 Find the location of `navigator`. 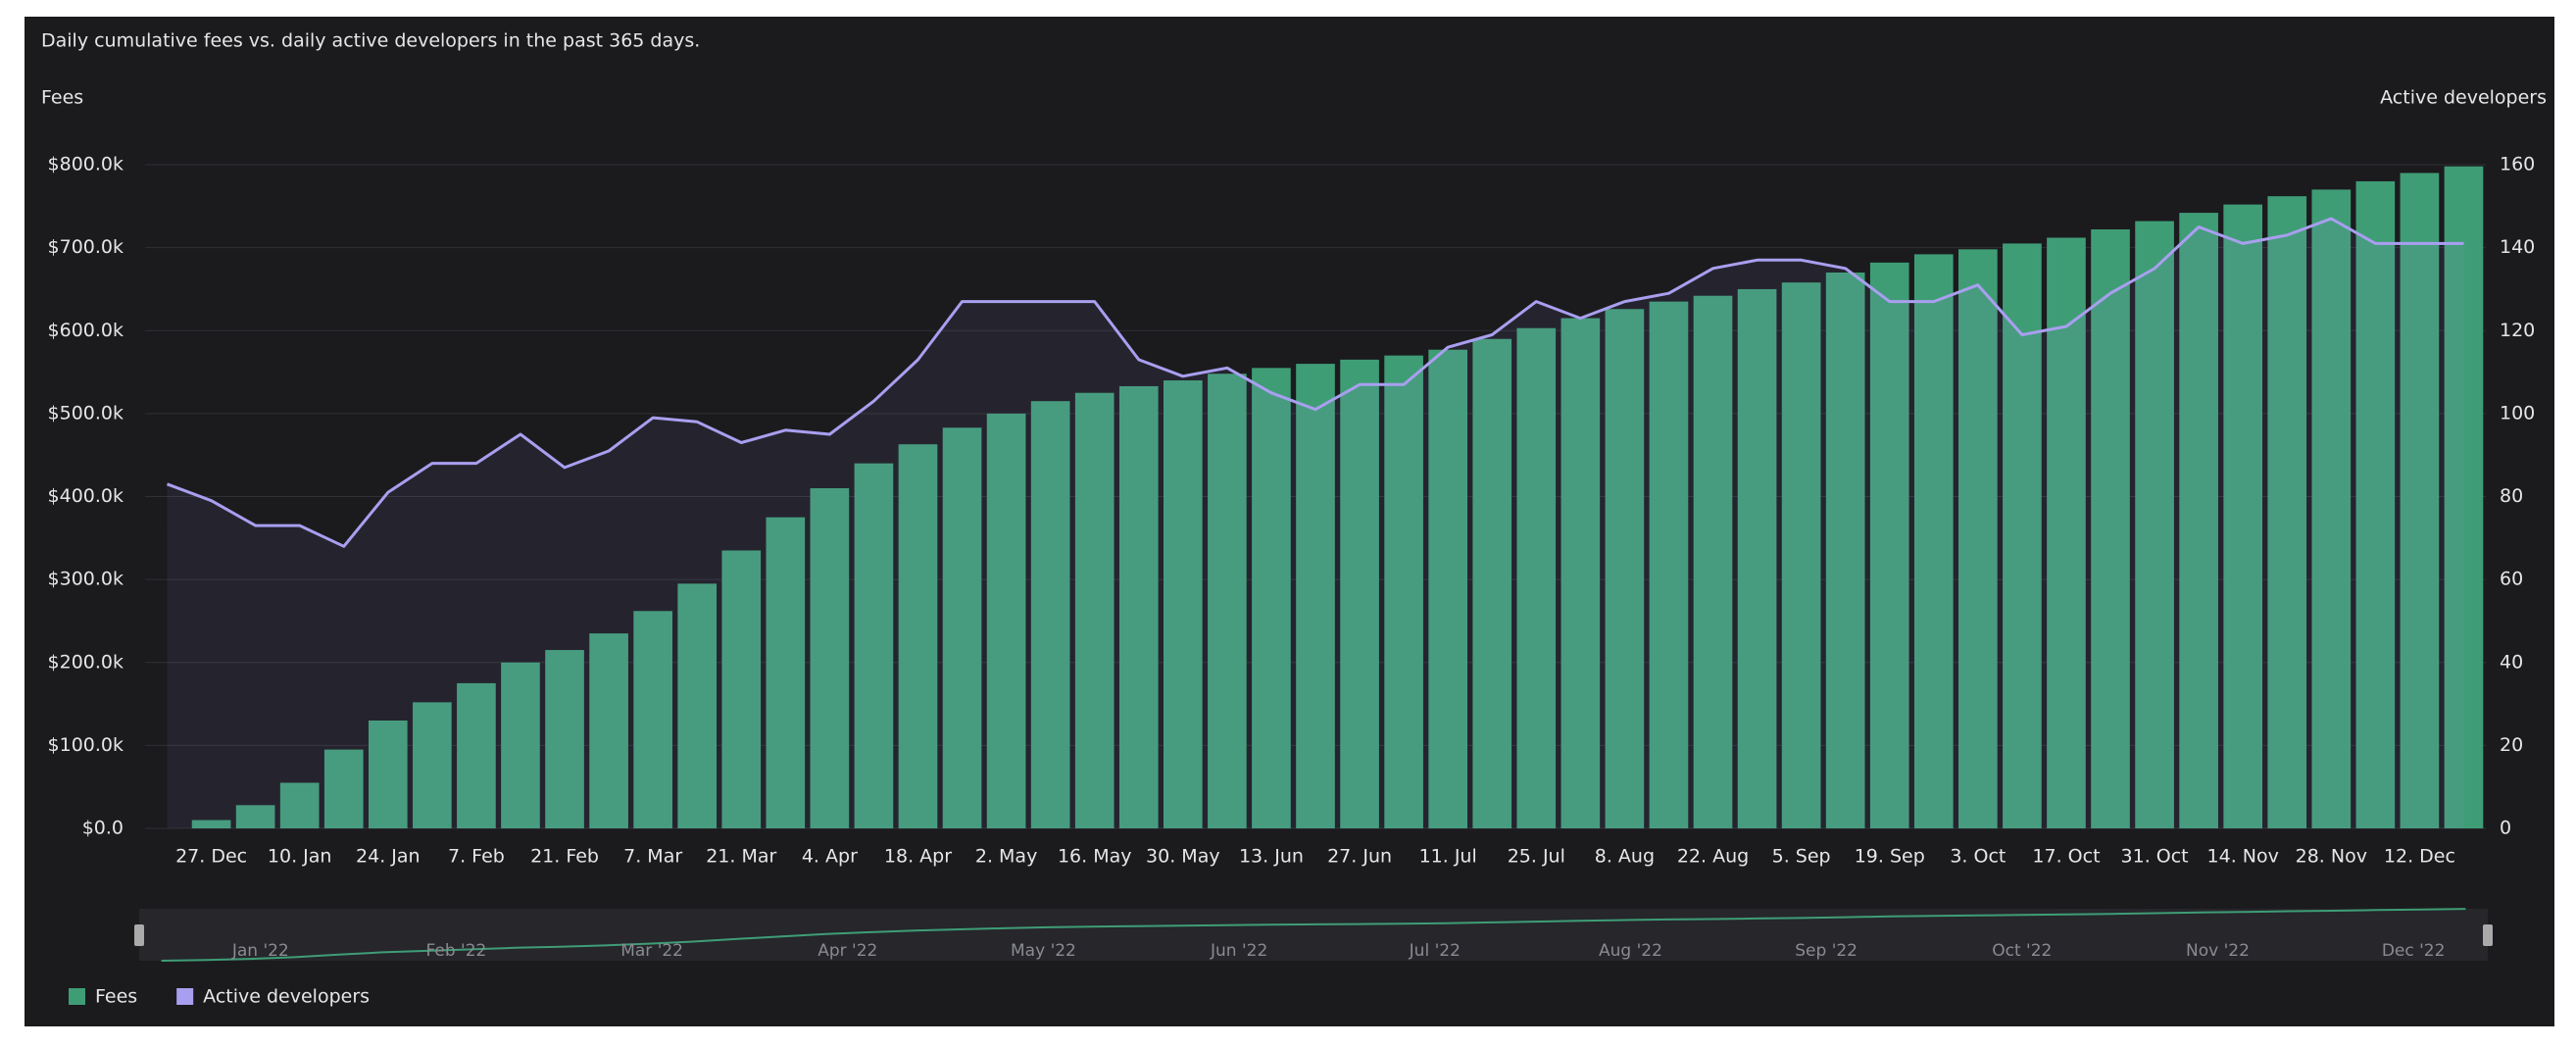

navigator is located at coordinates (1313, 935).